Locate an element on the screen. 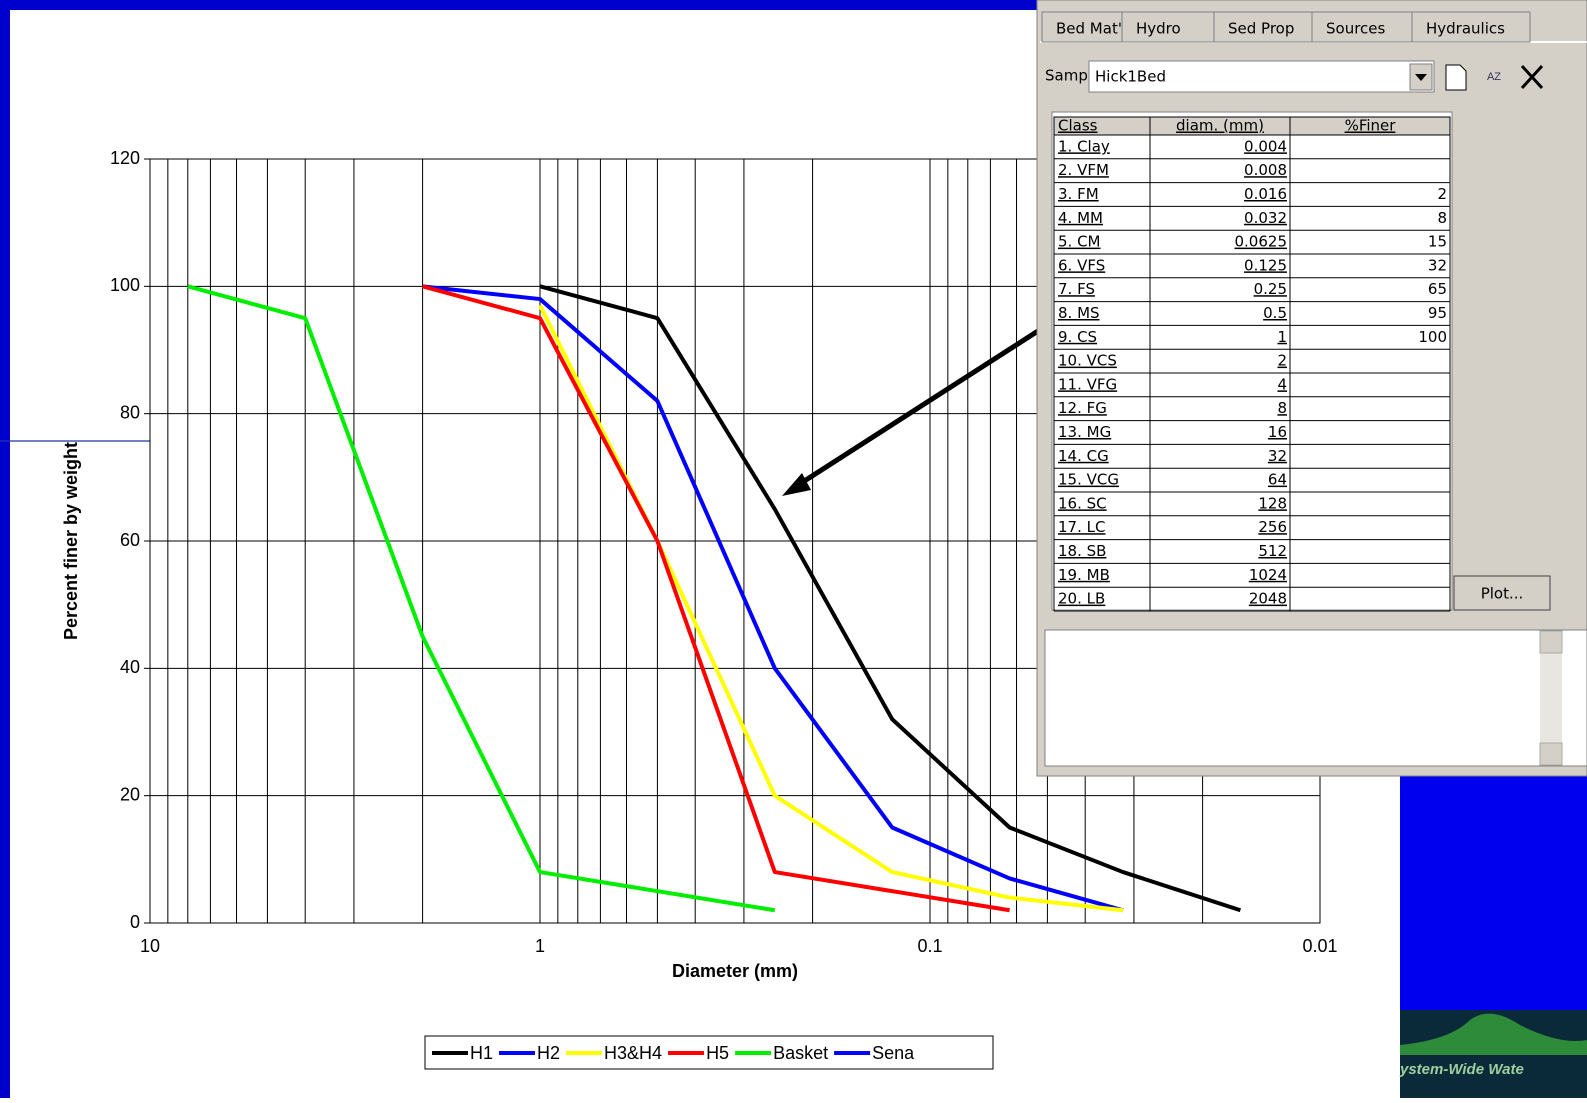 This screenshot has width=1587, height=1103. cell: 13. MG is located at coordinates (1084, 432).